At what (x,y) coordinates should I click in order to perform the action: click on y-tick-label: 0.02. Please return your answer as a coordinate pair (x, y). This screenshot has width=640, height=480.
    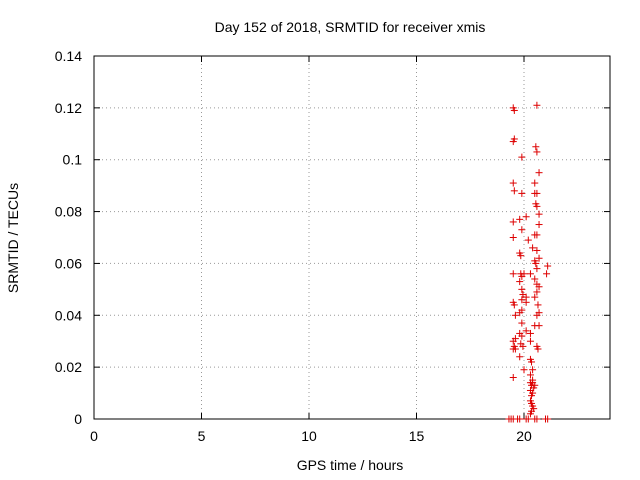
    Looking at the image, I should click on (68, 367).